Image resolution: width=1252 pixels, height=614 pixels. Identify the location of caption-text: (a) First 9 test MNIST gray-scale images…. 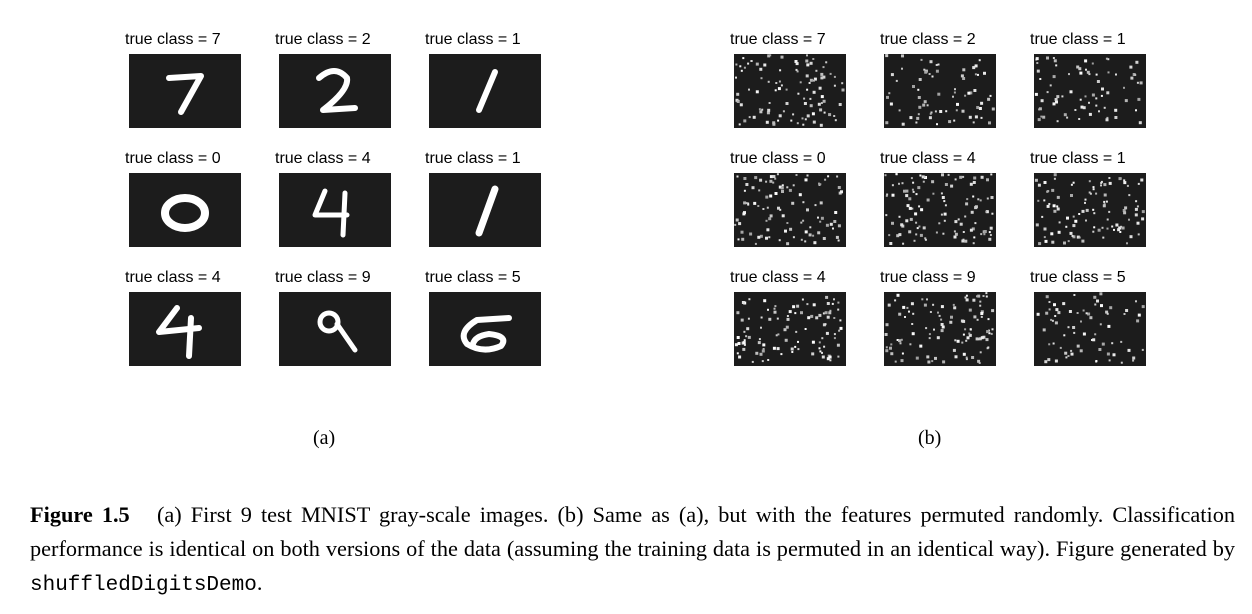
(632, 531).